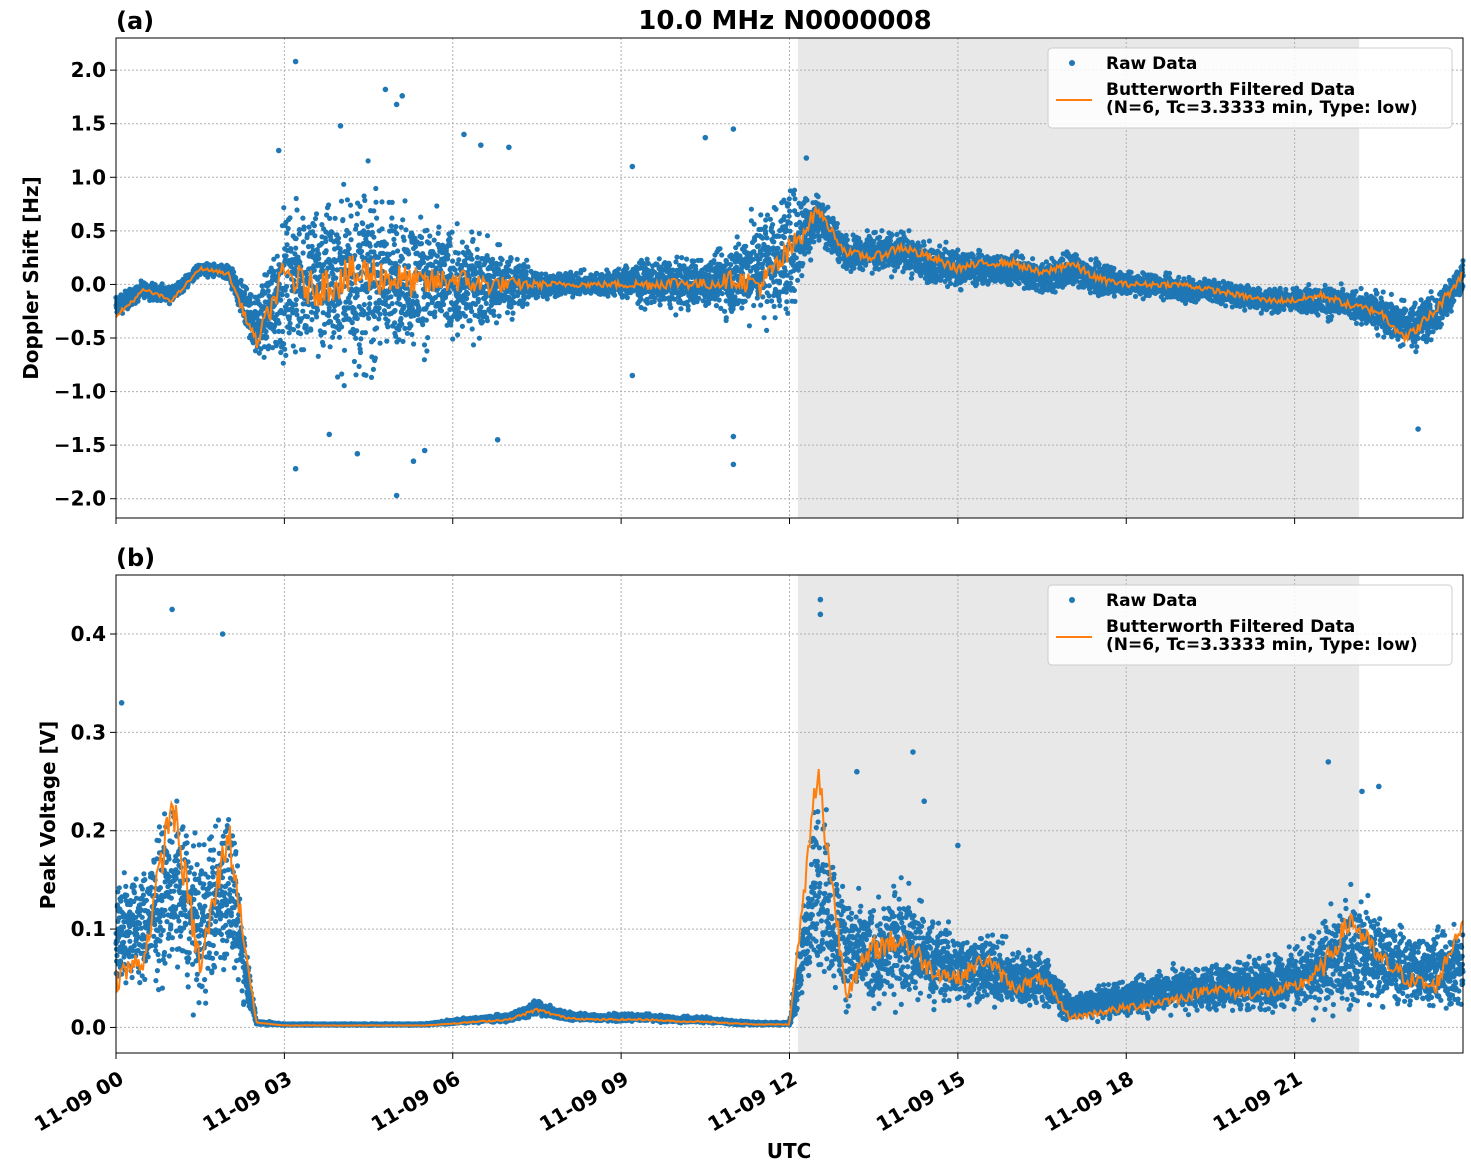 The image size is (1471, 1172). What do you see at coordinates (135, 21) in the screenshot?
I see `panel-a-label: (a)` at bounding box center [135, 21].